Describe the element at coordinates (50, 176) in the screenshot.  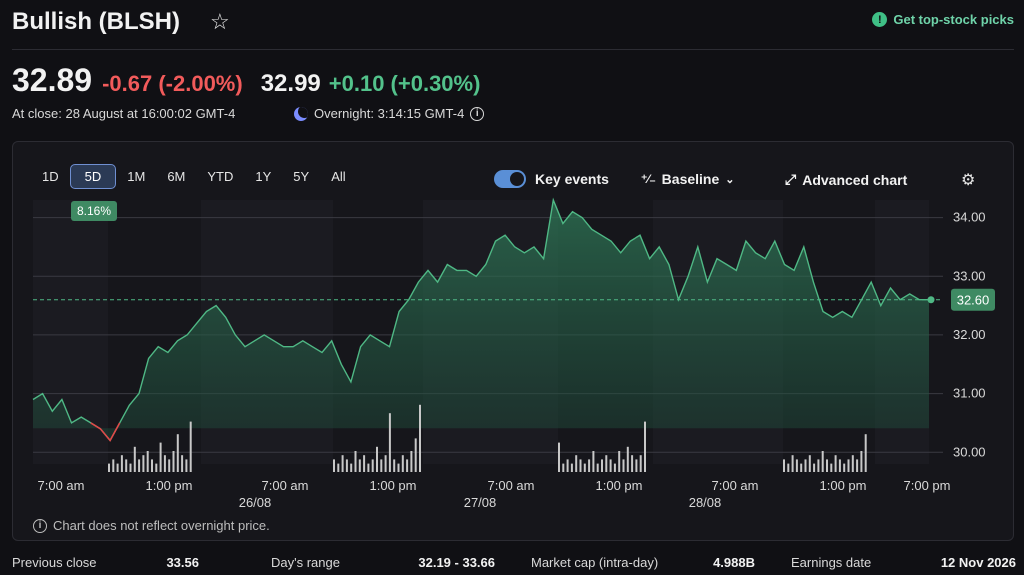
I see `range-button-1d: 1D` at that location.